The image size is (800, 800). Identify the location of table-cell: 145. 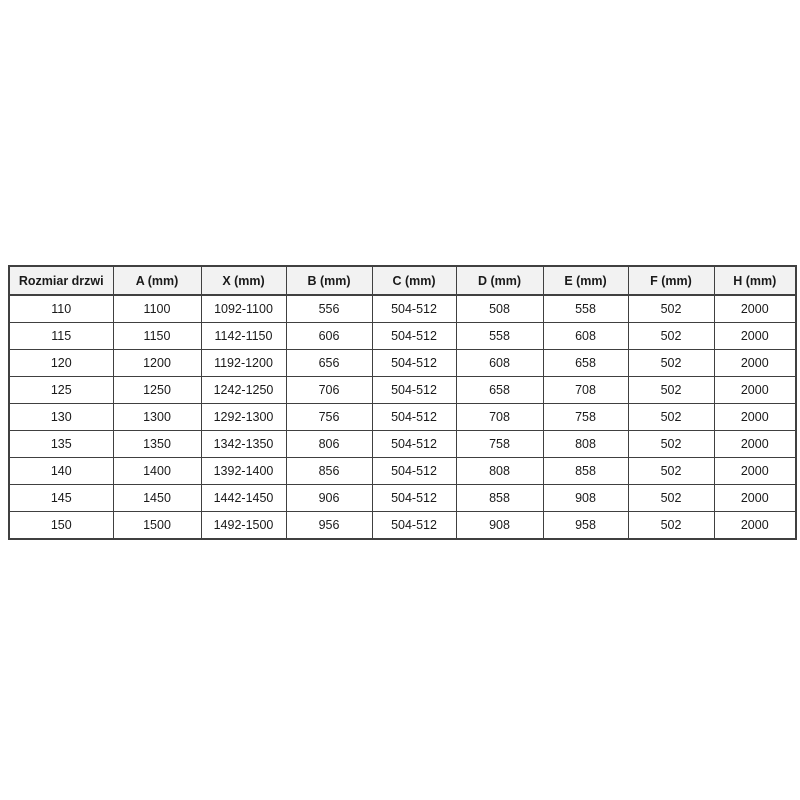
(61, 498).